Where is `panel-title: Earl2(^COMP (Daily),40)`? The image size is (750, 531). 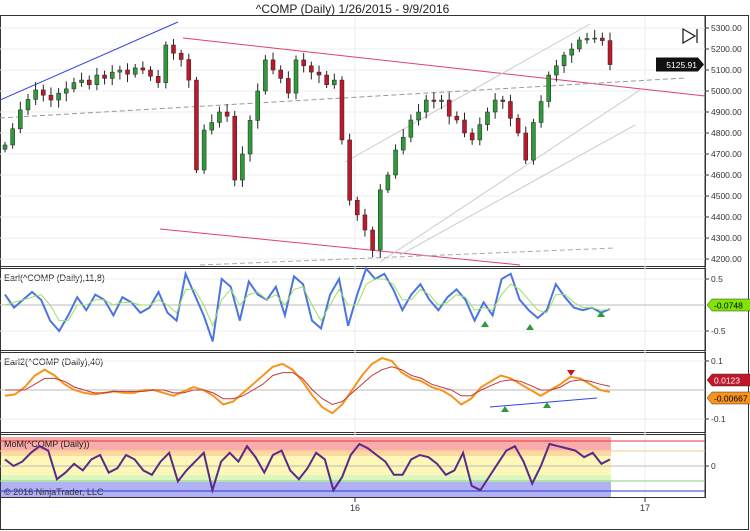 panel-title: Earl2(^COMP (Daily),40) is located at coordinates (53, 362).